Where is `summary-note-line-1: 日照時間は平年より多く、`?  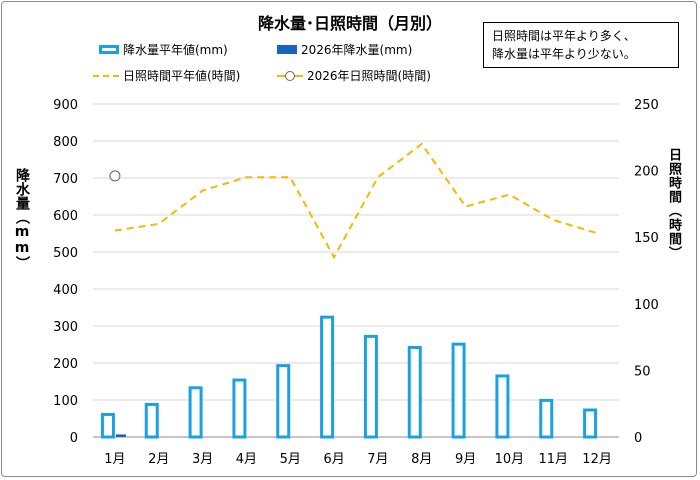 summary-note-line-1: 日照時間は平年より多く、 is located at coordinates (564, 36).